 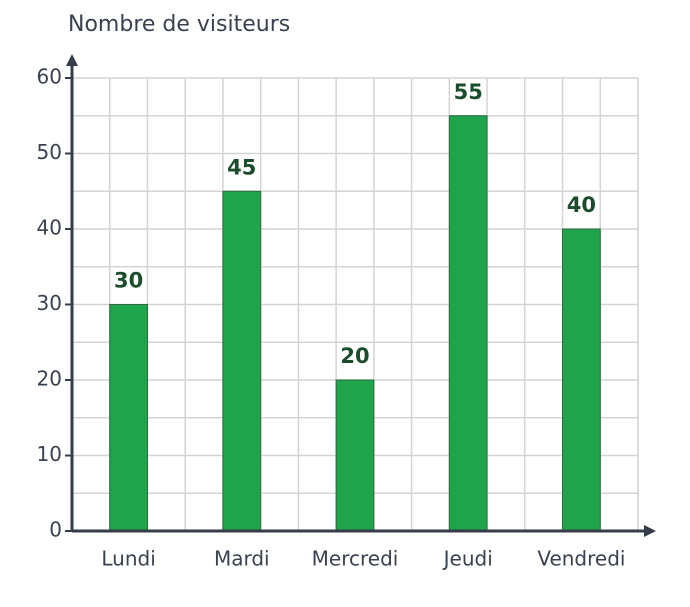 What do you see at coordinates (581, 205) in the screenshot?
I see `value-label: 40` at bounding box center [581, 205].